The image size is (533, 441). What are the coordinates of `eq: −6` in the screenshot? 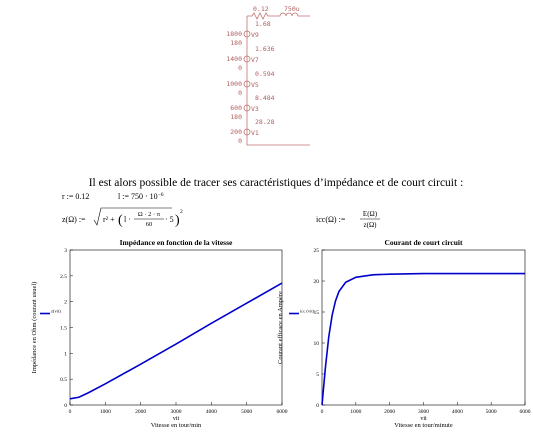 It's located at (161, 195).